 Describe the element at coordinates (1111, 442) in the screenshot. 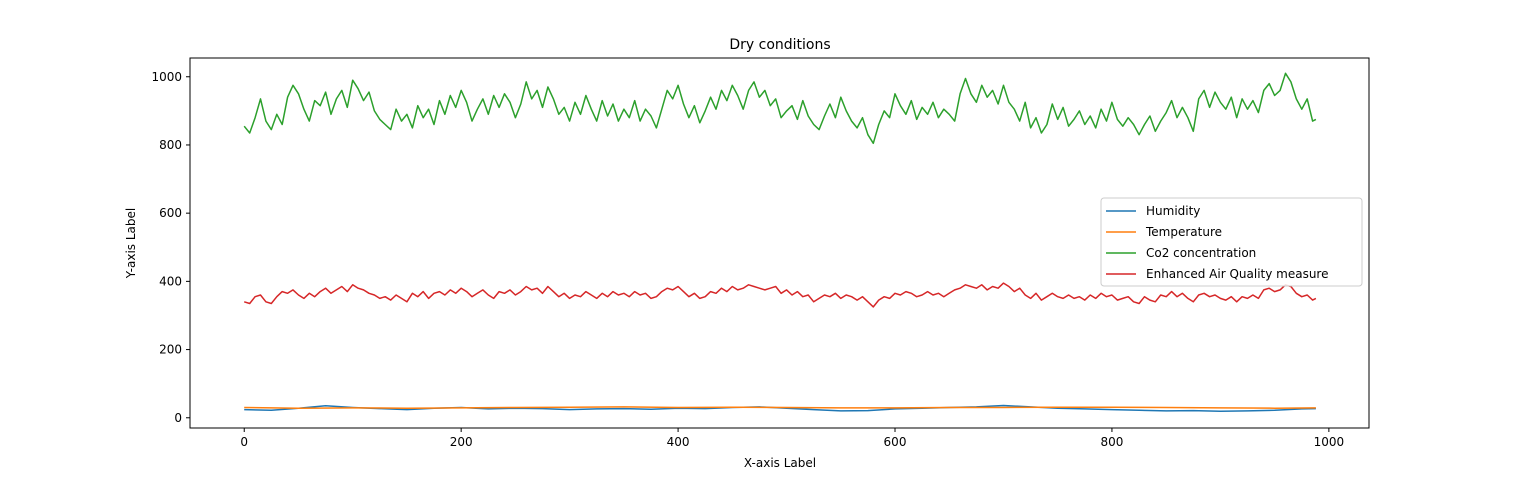

I see `x-tick-label: 800` at that location.